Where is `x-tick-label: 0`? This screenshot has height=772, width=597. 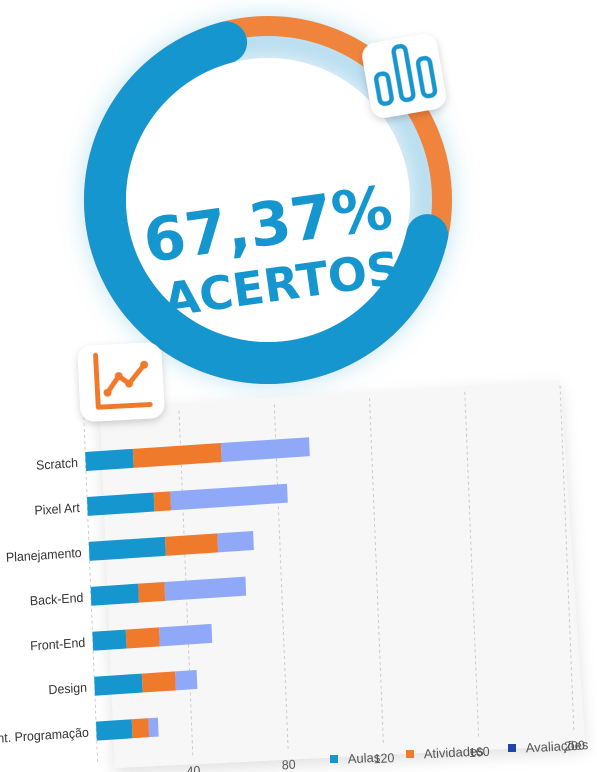 x-tick-label: 0 is located at coordinates (98, 771).